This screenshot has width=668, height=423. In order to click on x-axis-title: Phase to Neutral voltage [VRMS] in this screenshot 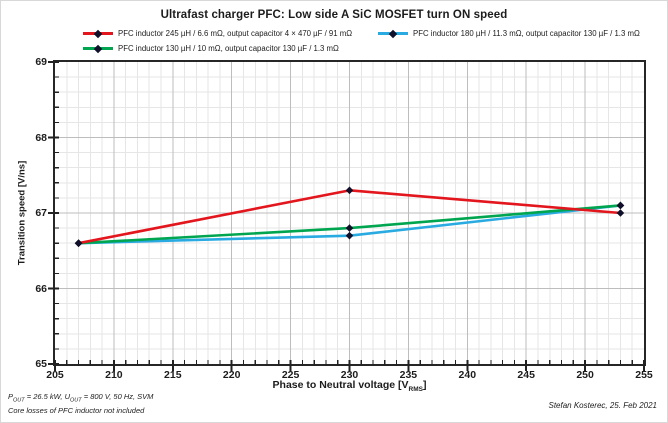, I will do `click(349, 386)`.